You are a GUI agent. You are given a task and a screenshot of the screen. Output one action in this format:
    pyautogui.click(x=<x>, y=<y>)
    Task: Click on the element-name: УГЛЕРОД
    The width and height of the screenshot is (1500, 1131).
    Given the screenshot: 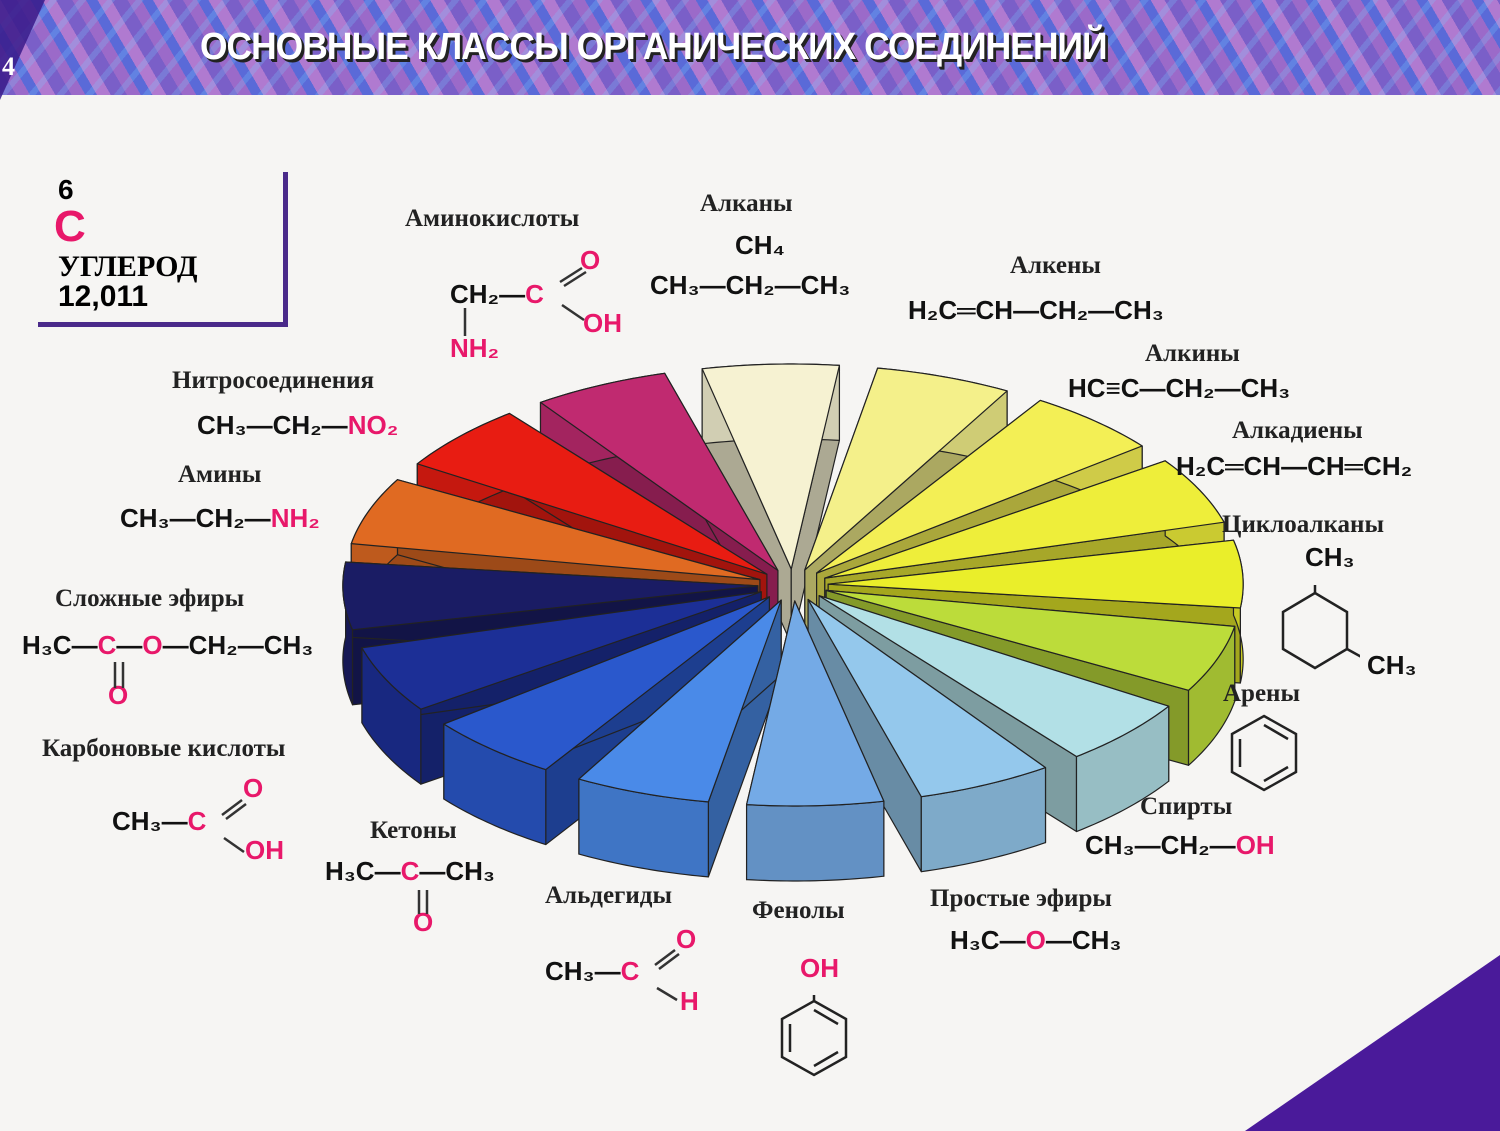 What is the action you would take?
    pyautogui.click(x=128, y=266)
    